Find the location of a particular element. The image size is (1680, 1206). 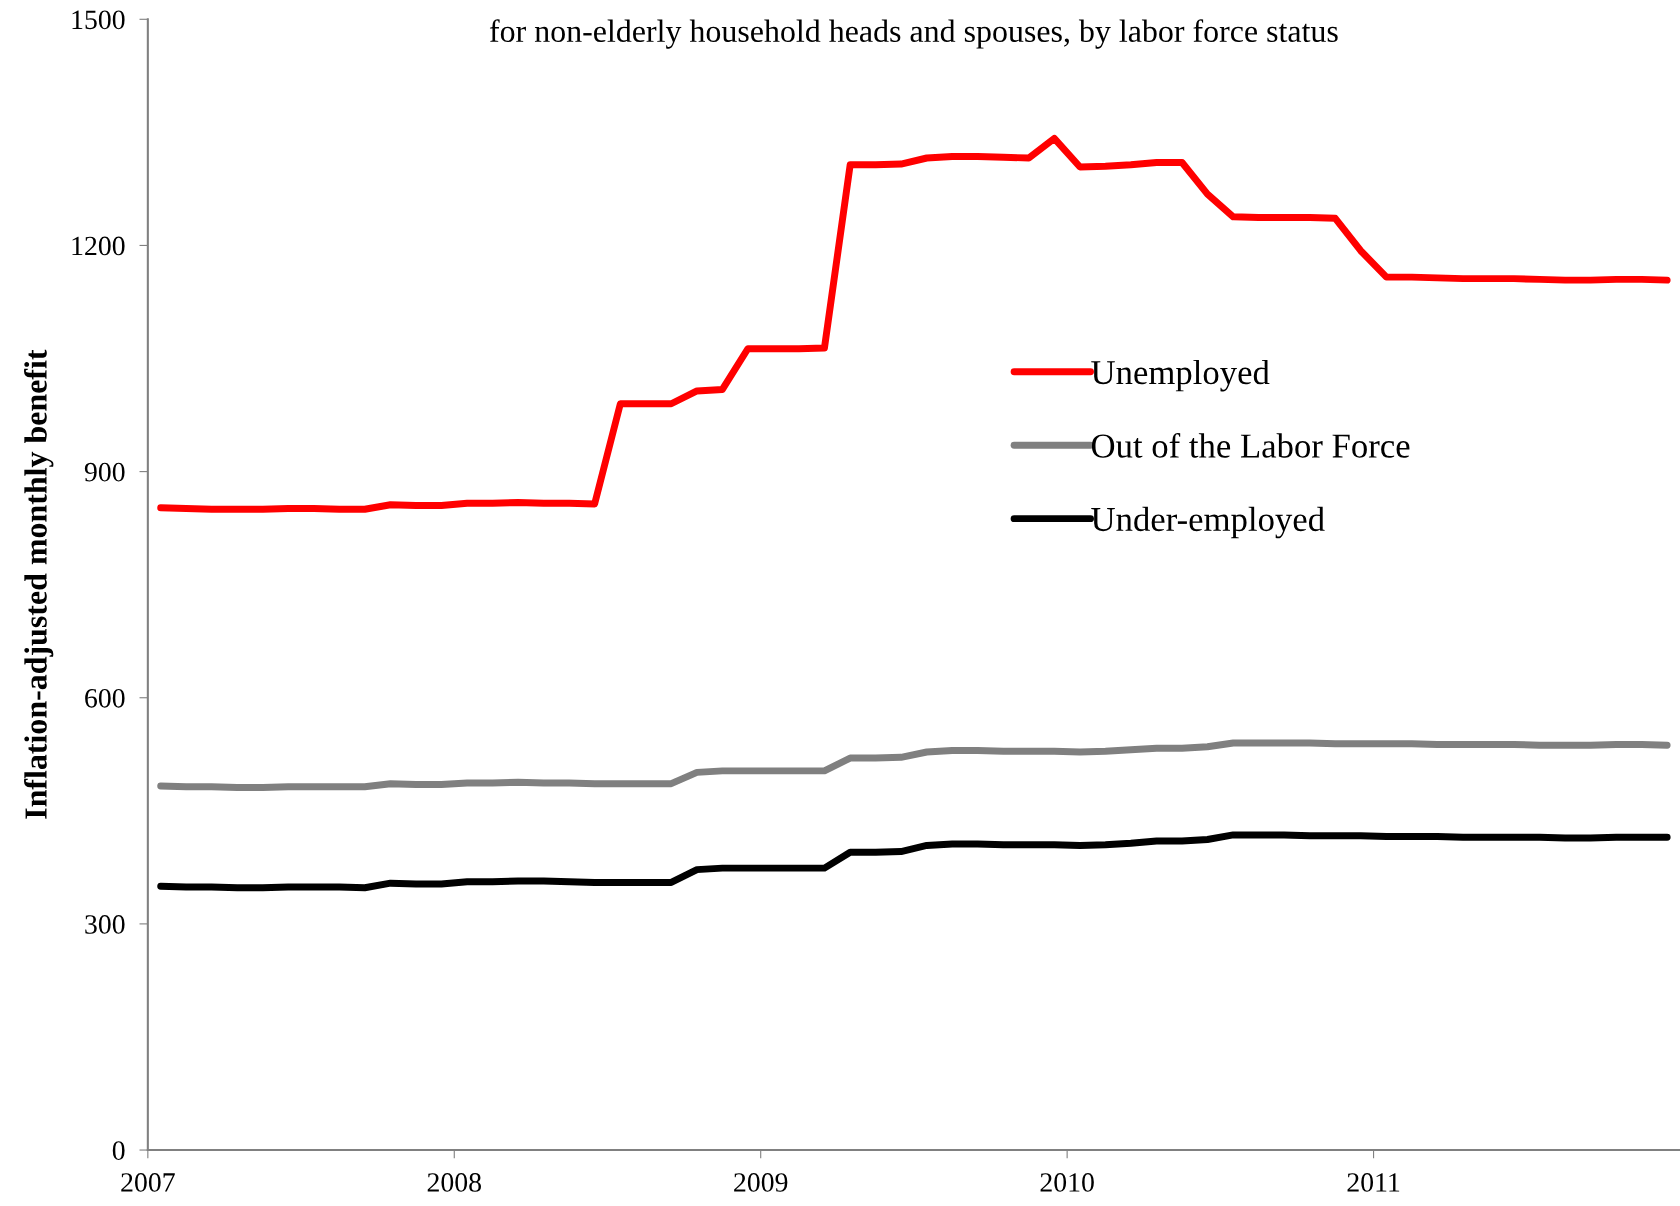

y-tick-label: 1200 is located at coordinates (98, 246).